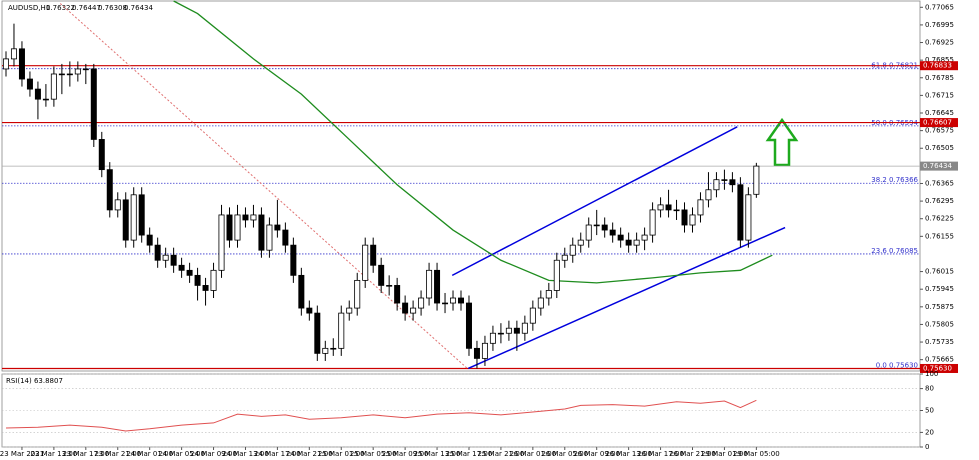  I want to click on y-tick-label: 0.75875, so click(939, 307).